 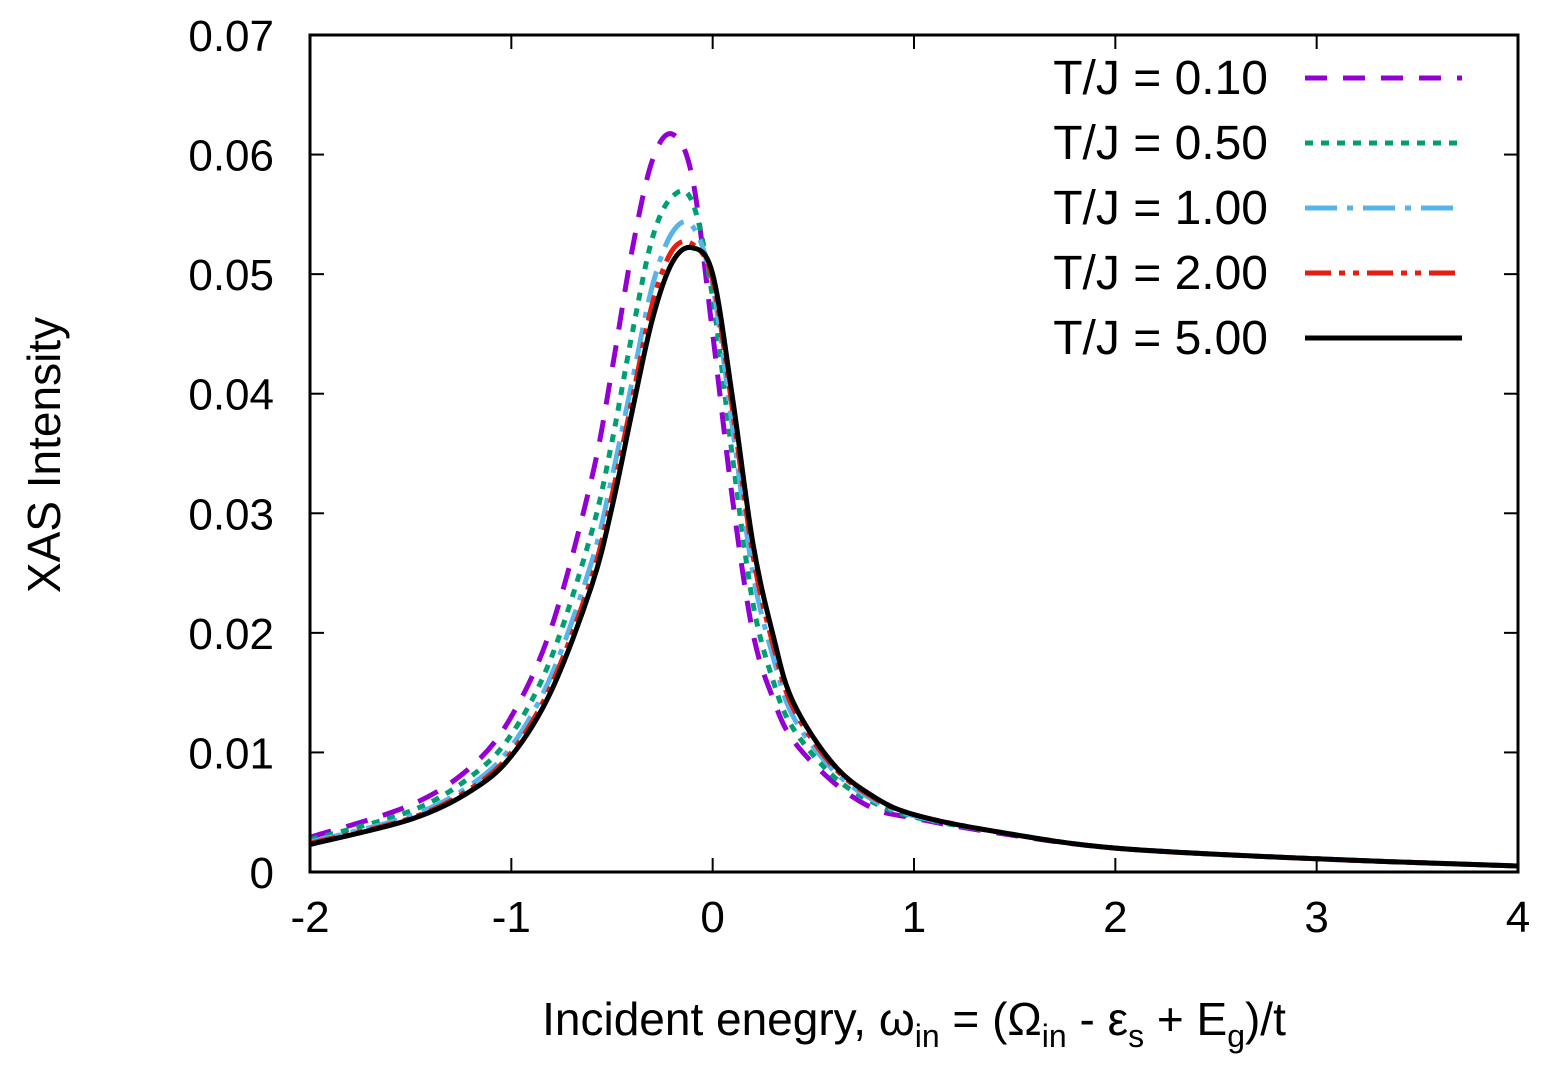 What do you see at coordinates (1160, 273) in the screenshot?
I see `legend-label-4: T/J = 2.00` at bounding box center [1160, 273].